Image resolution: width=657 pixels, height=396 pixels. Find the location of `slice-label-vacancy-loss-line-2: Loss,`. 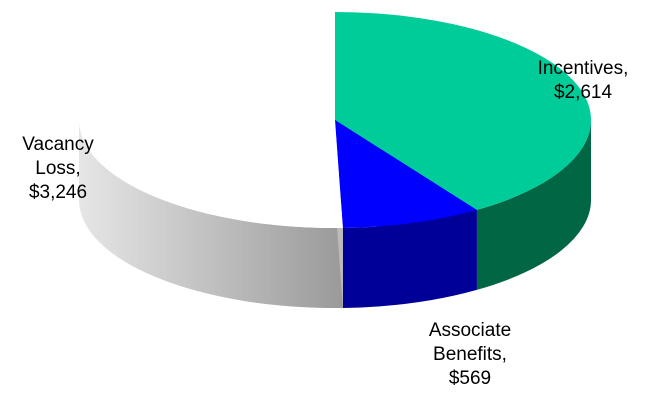

slice-label-vacancy-loss-line-2: Loss, is located at coordinates (58, 168).